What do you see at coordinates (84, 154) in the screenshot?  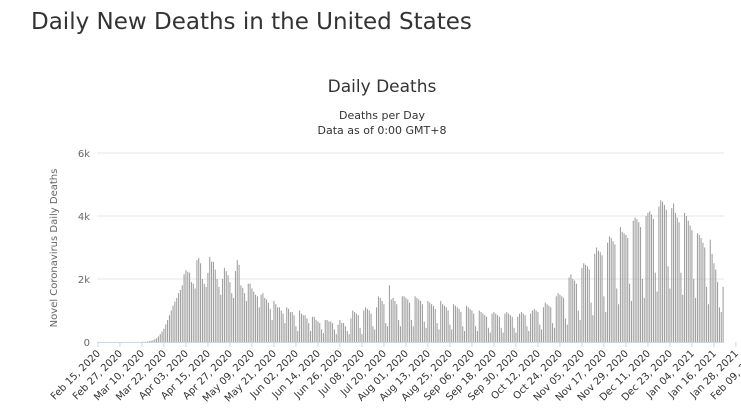 I see `y-tick-label: 6k` at bounding box center [84, 154].